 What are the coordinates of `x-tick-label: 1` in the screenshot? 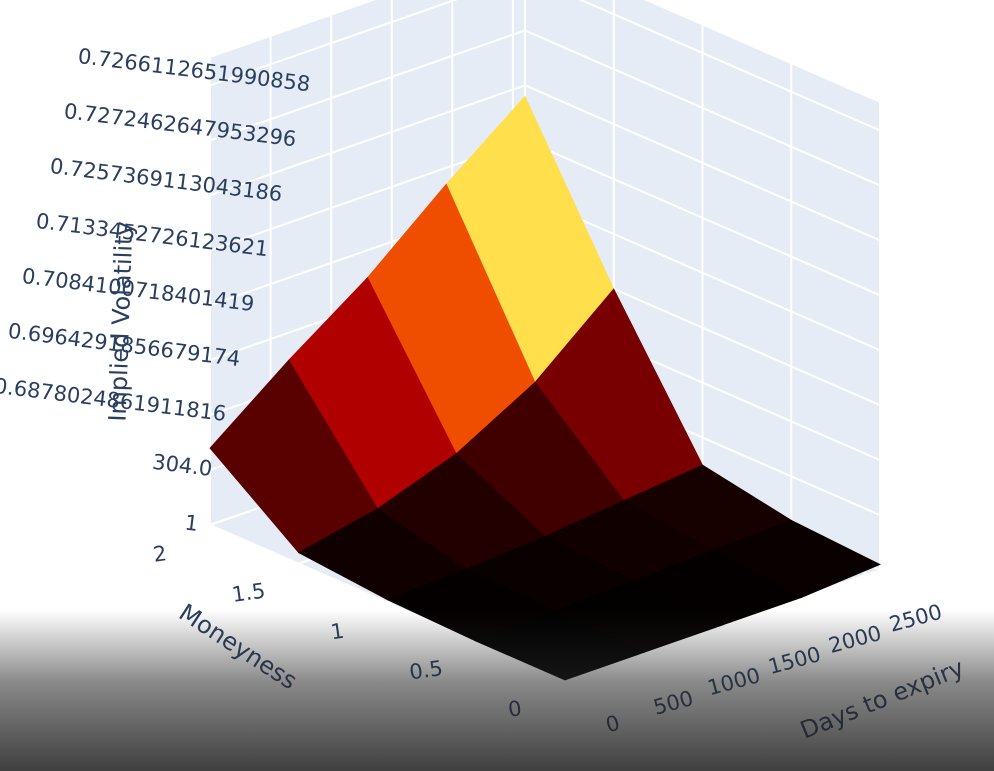 It's located at (337, 632).